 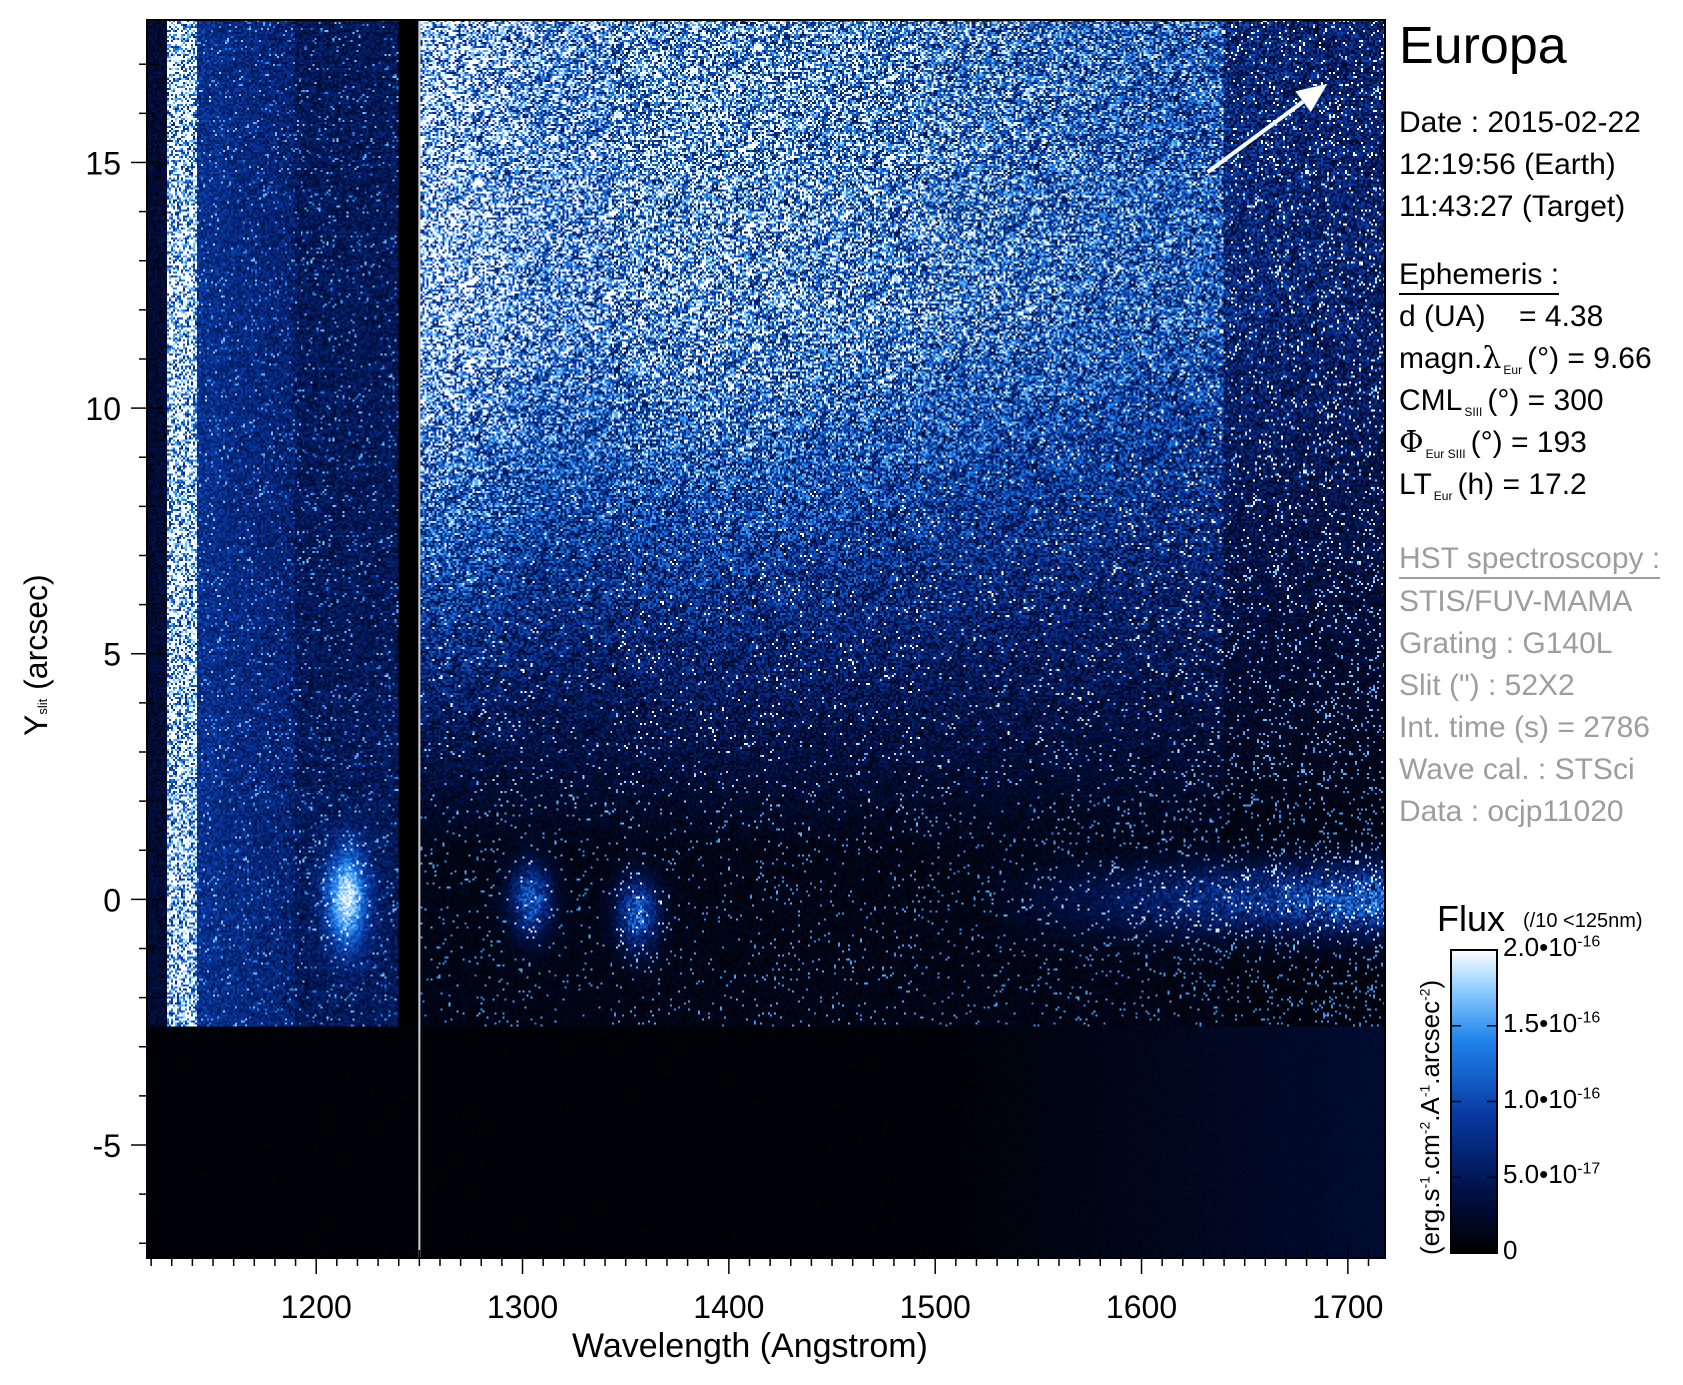 What do you see at coordinates (1255, 137) in the screenshot?
I see `arrow-shaft` at bounding box center [1255, 137].